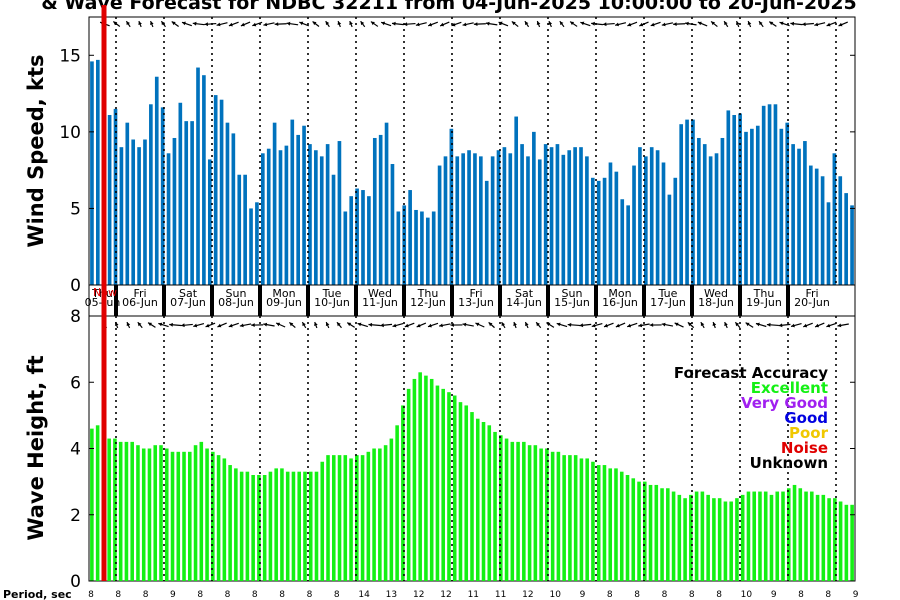 The image size is (900, 600). Describe the element at coordinates (188, 293) in the screenshot. I see `day-name-2: Sat` at that location.